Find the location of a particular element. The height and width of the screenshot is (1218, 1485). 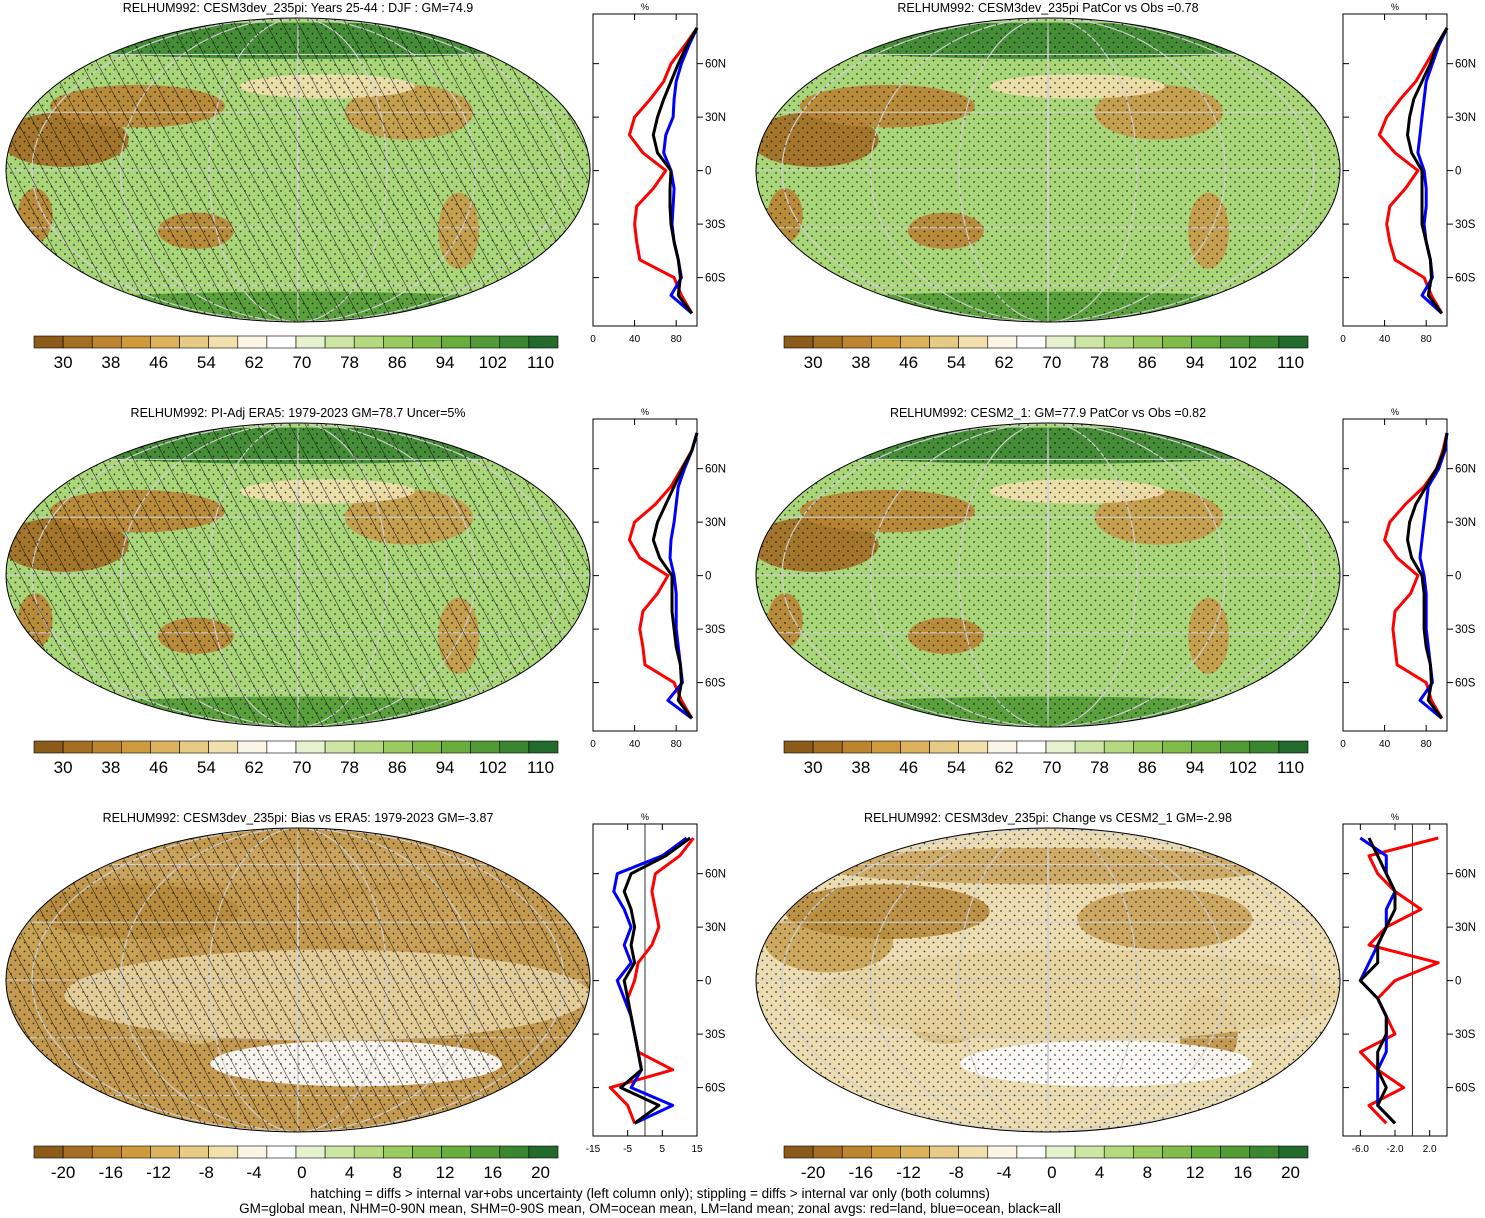

colorbar-label: 12 is located at coordinates (445, 1172).